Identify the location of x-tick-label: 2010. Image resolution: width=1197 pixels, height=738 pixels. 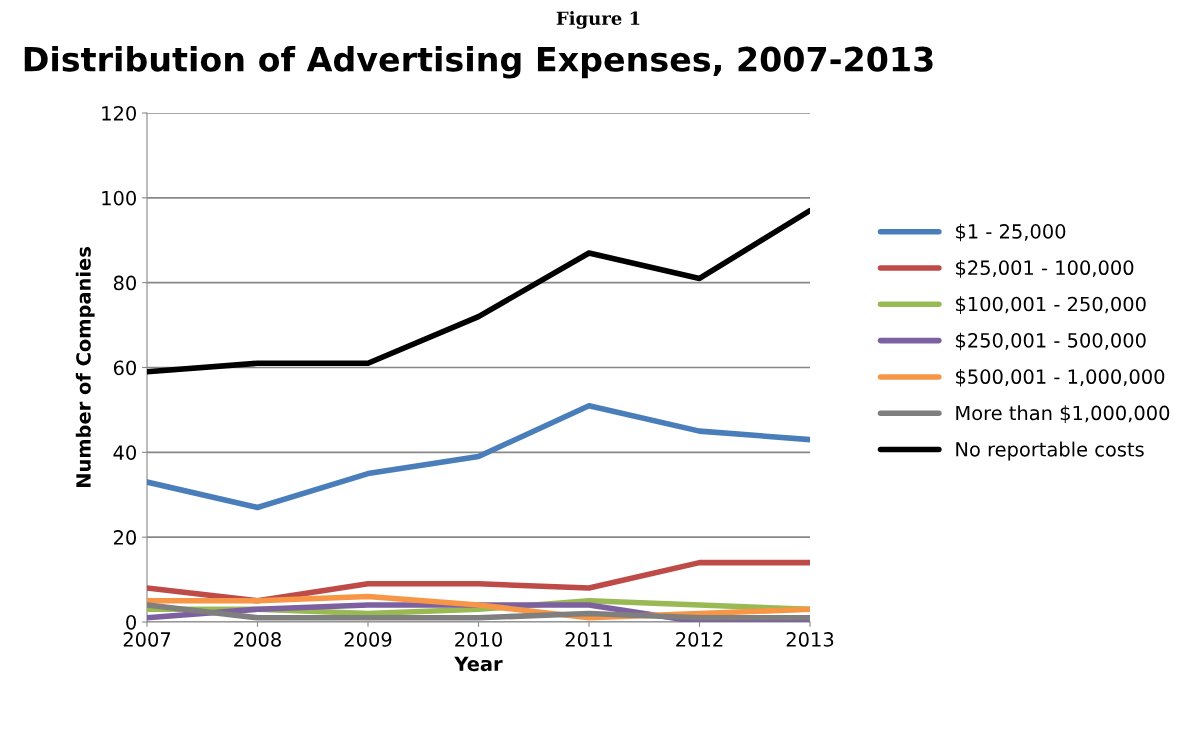
(478, 639).